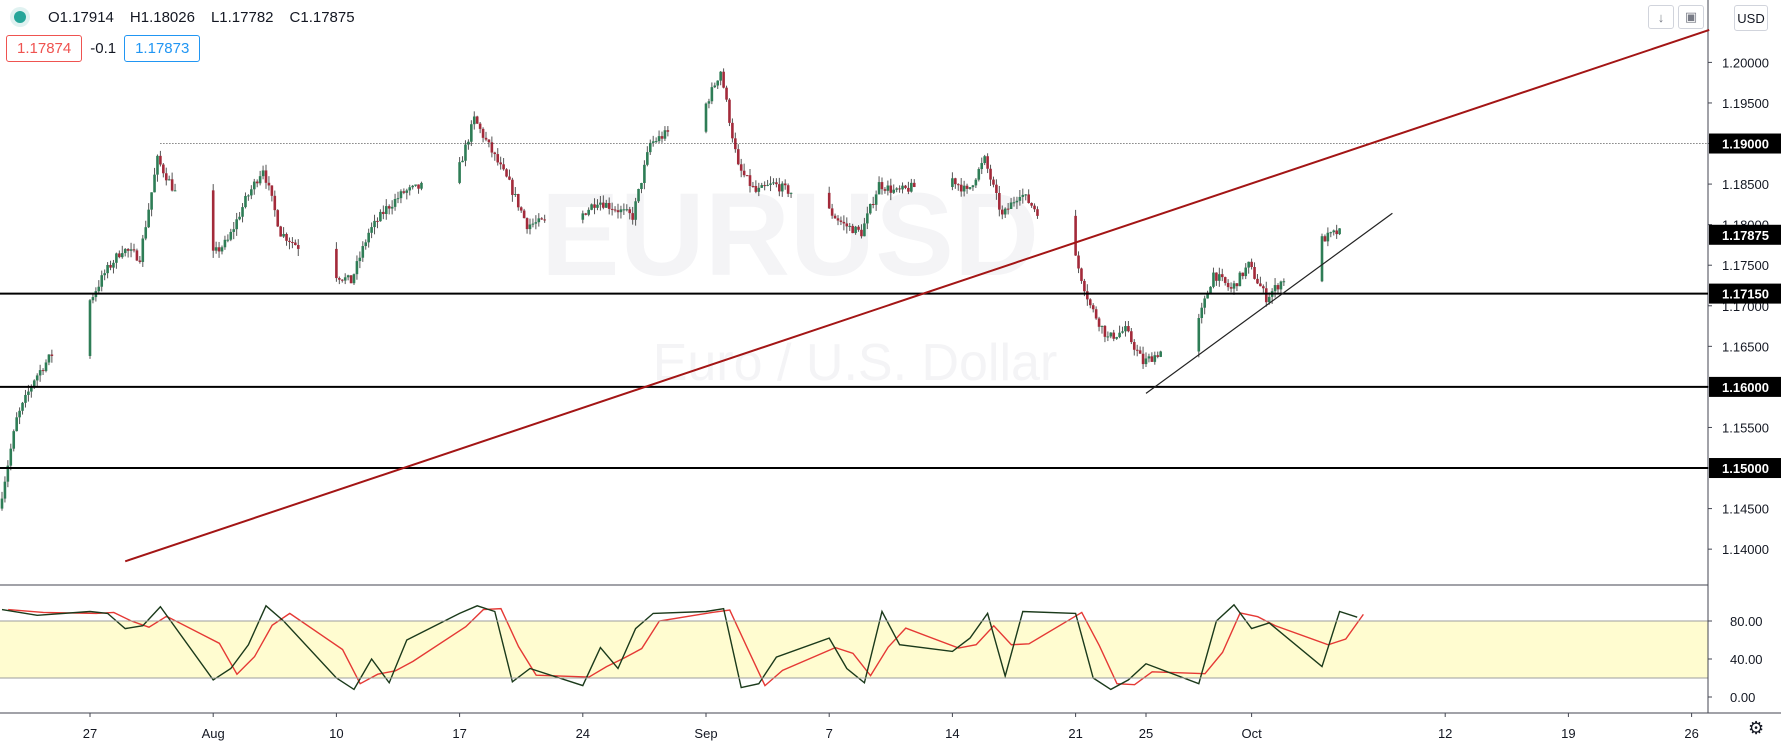 Image resolution: width=1781 pixels, height=746 pixels. What do you see at coordinates (1745, 387) in the screenshot?
I see `level-price-label: 1.16000` at bounding box center [1745, 387].